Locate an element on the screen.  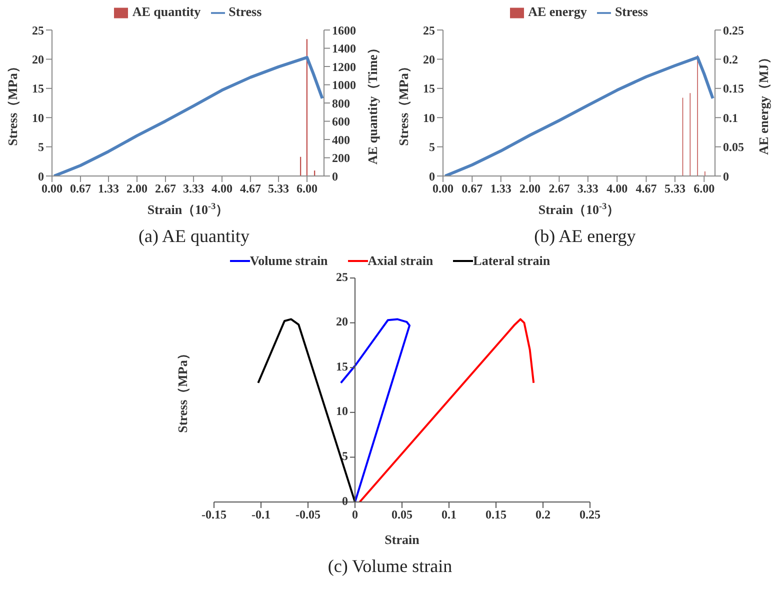
y2-tick-label: 0.1 is located at coordinates (730, 117).